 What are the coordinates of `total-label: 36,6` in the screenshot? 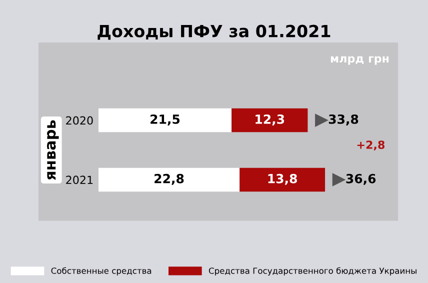 It's located at (361, 179).